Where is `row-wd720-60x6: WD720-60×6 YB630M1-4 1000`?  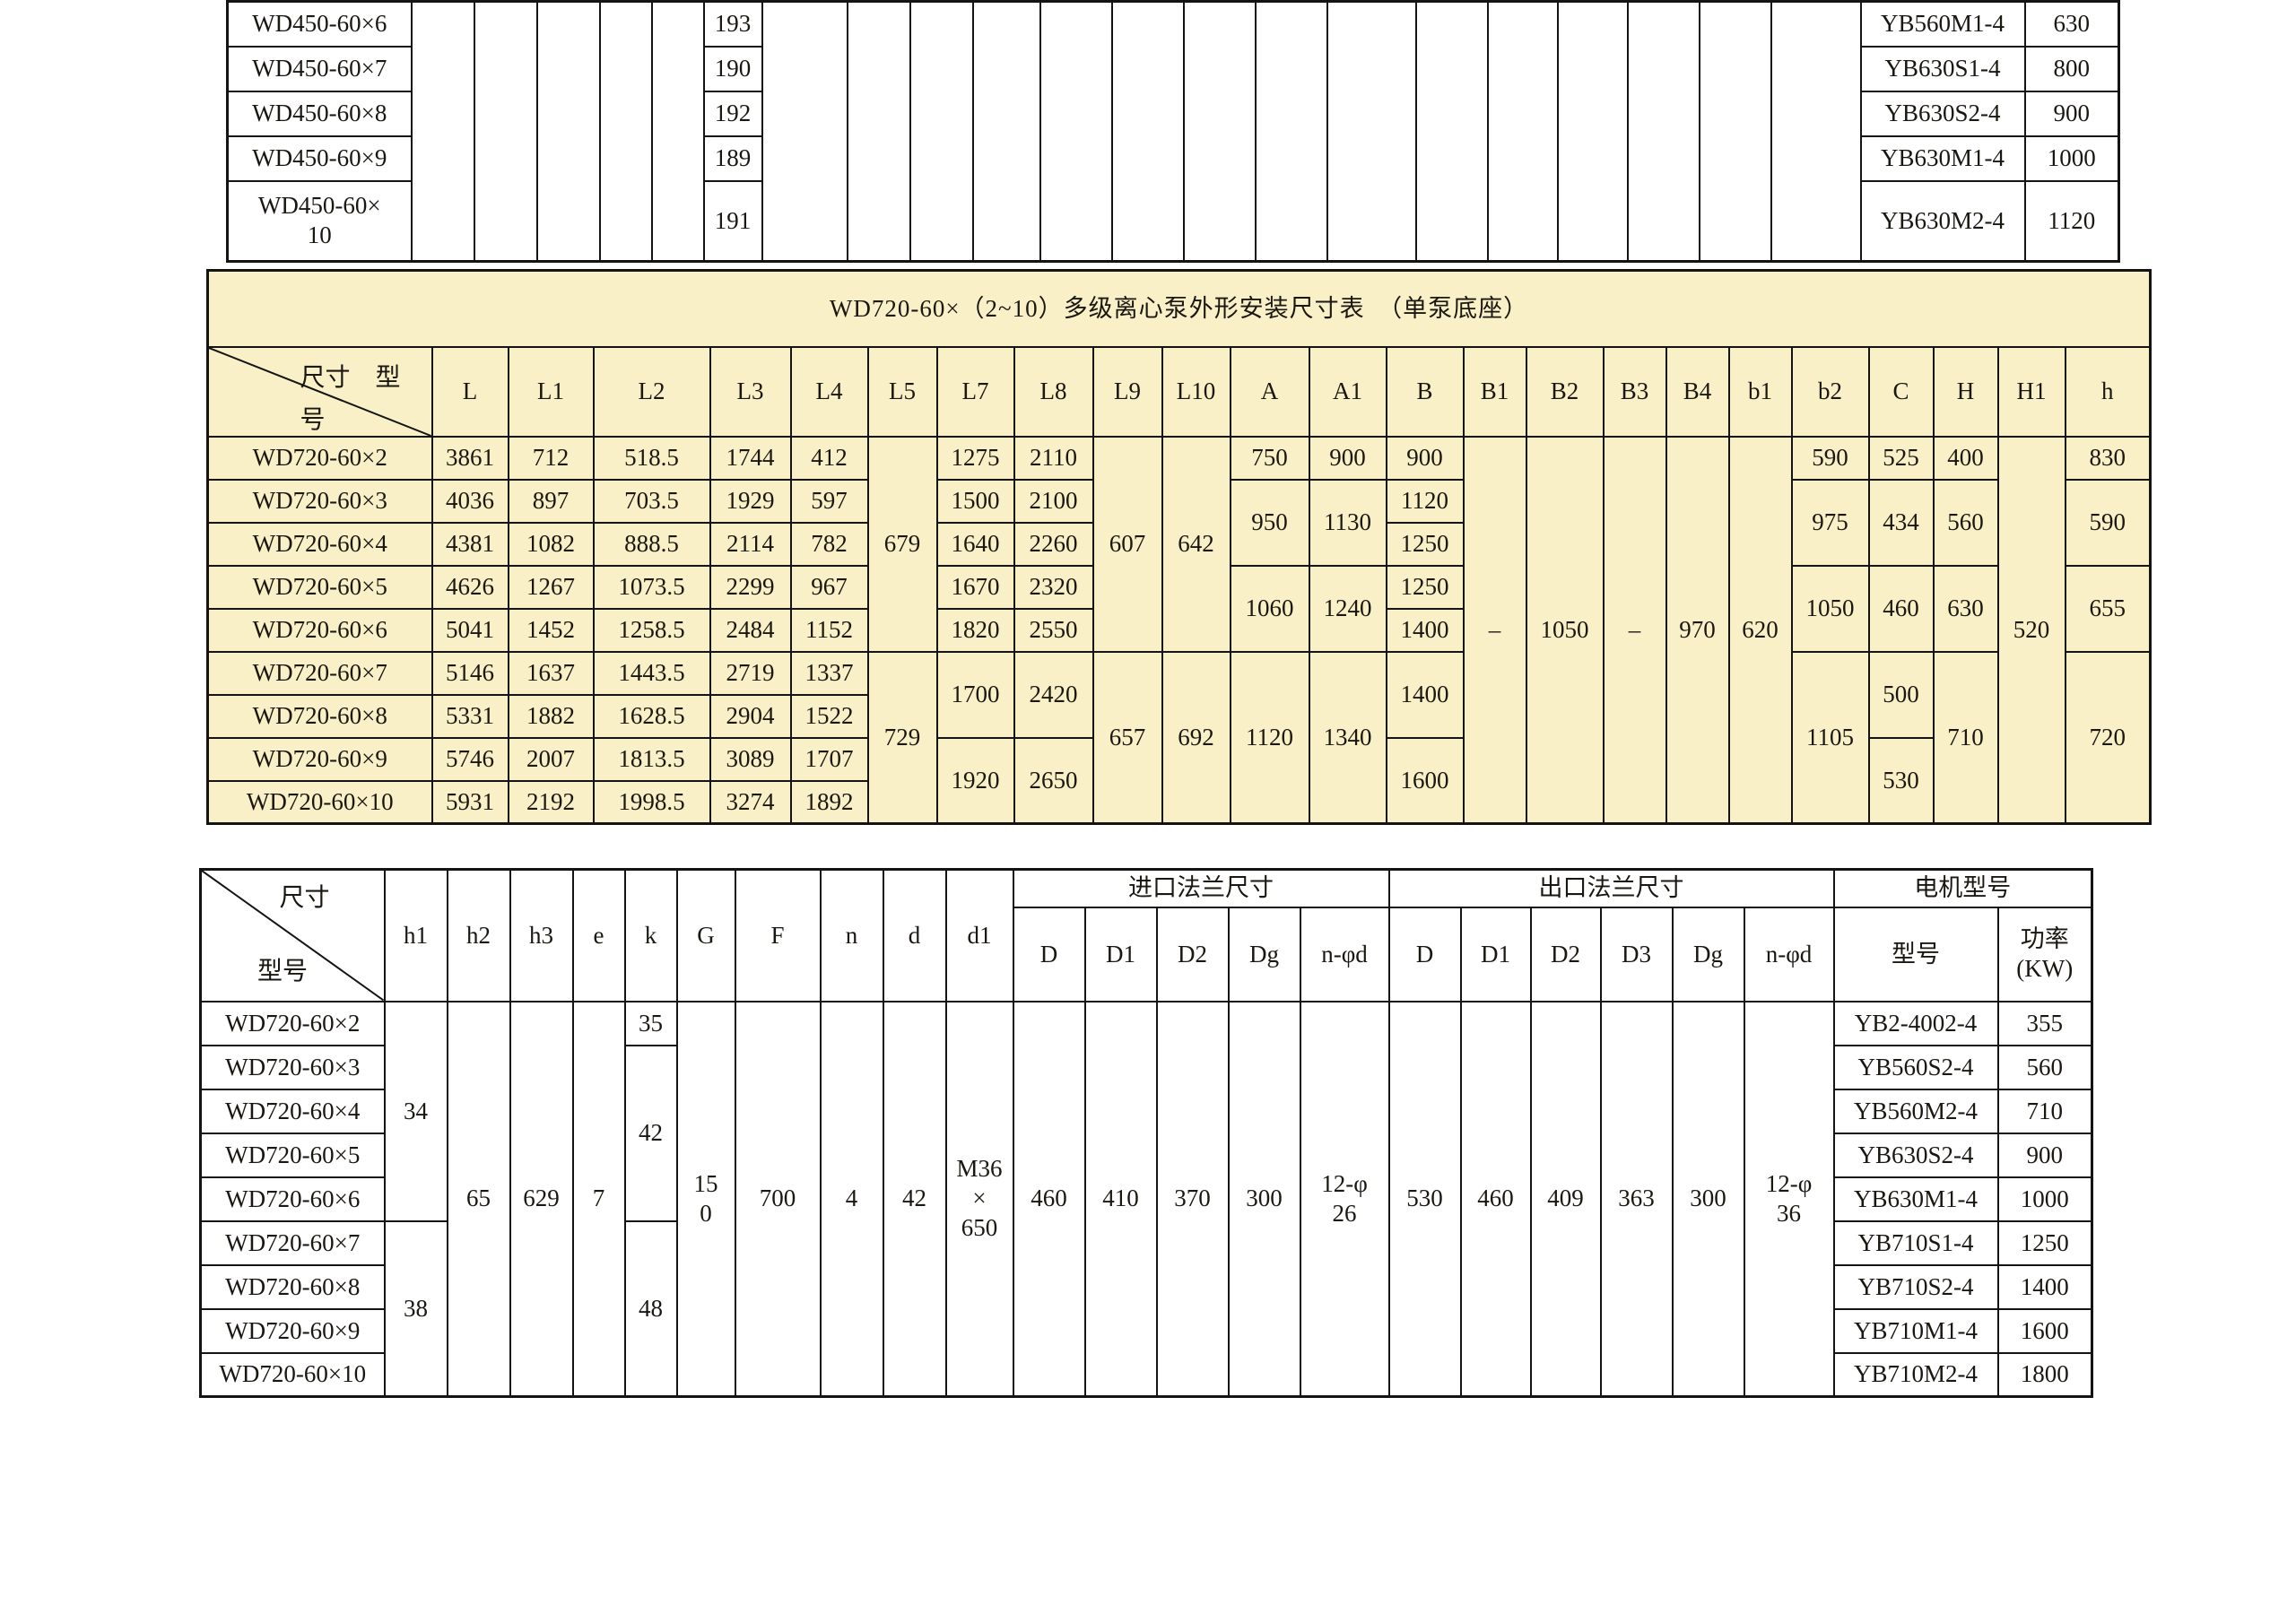 row-wd720-60x6: WD720-60×6 YB630M1-4 1000 is located at coordinates (1146, 1199).